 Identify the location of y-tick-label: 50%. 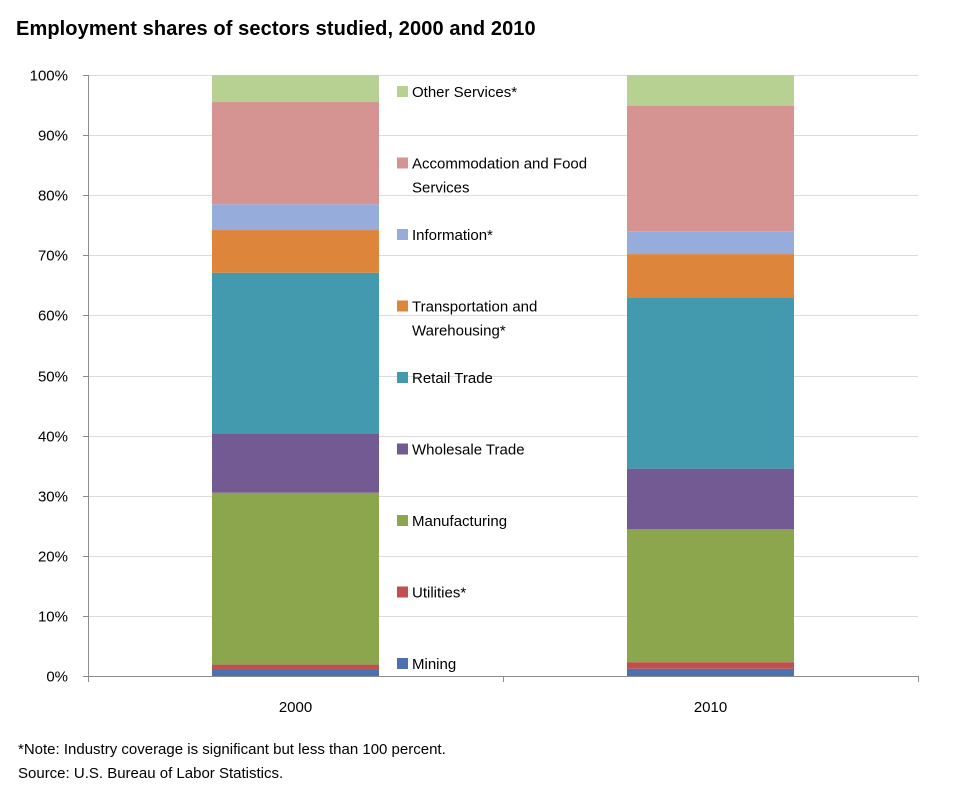
(53, 377).